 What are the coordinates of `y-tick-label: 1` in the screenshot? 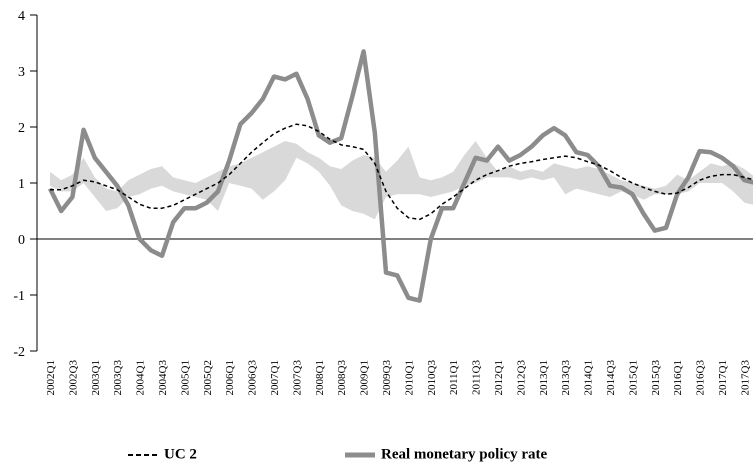 It's located at (21, 184).